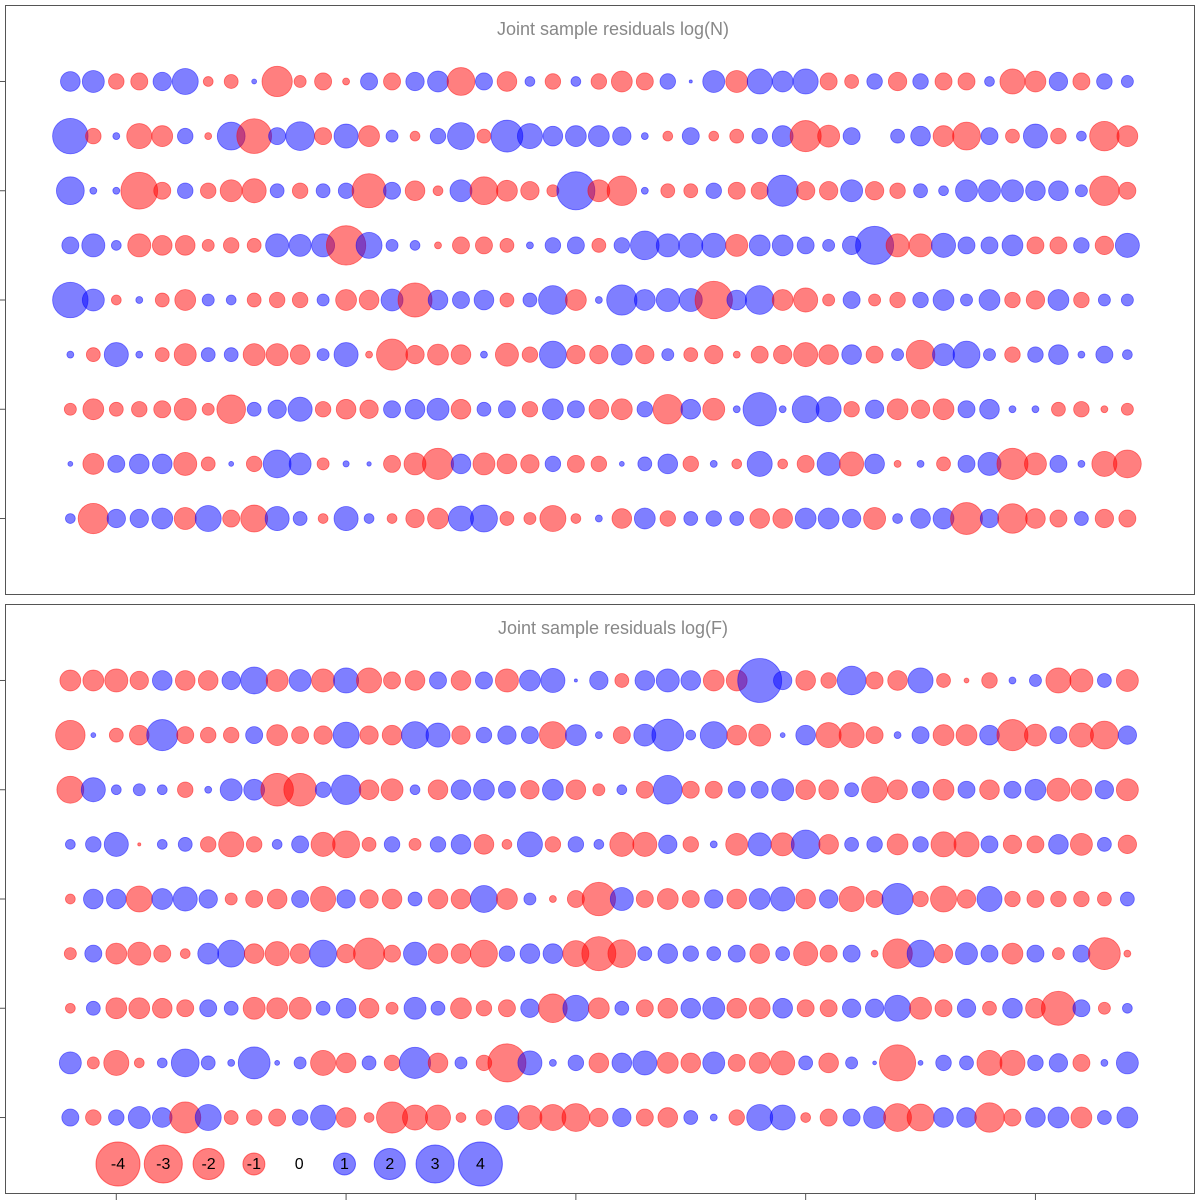 This screenshot has height=1200, width=1200. I want to click on legend-label: 4, so click(480, 1164).